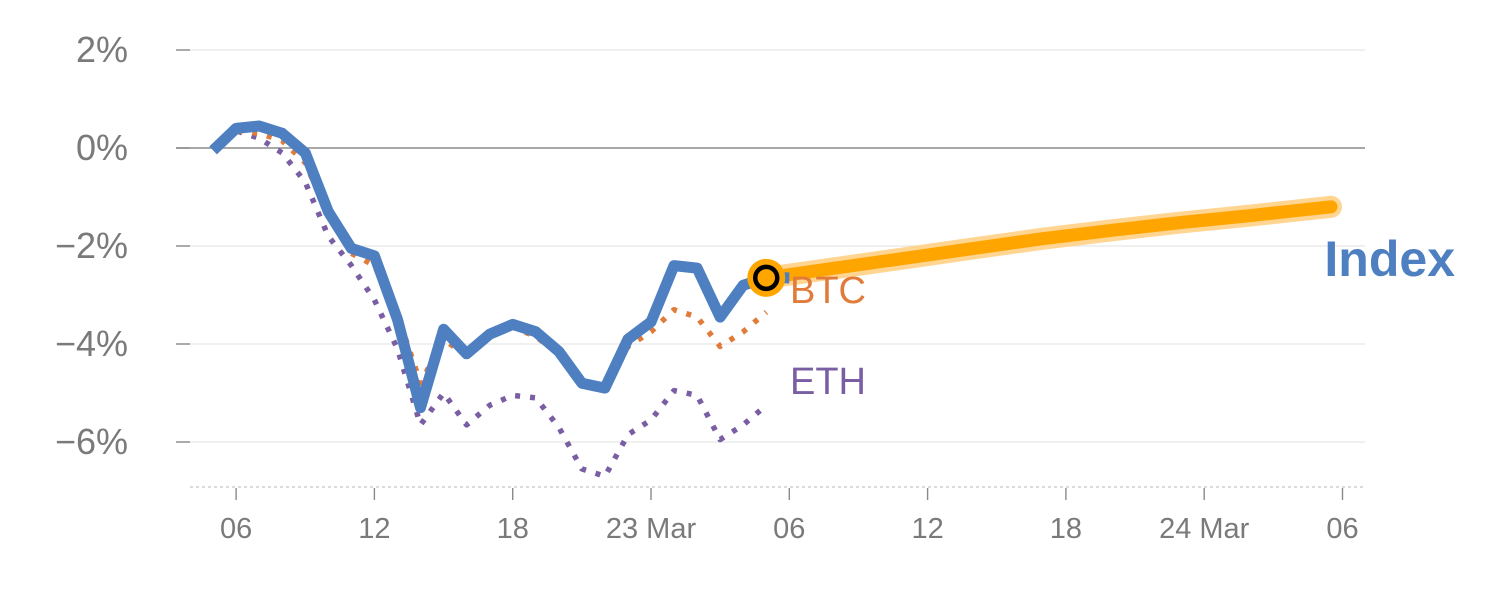  Describe the element at coordinates (651, 529) in the screenshot. I see `x-tick-label: 23 Mar` at that location.